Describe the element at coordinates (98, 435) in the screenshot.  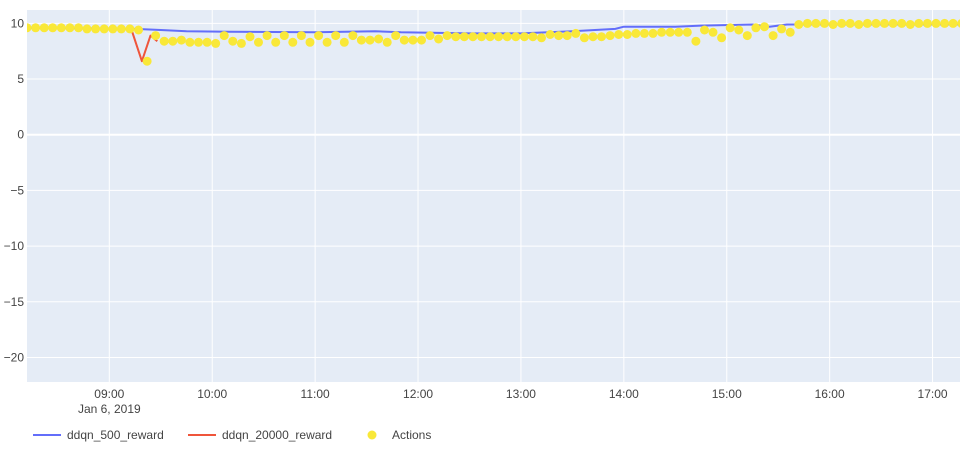
I see `legend-item-ddqn_500_reward: ddqn_500_reward` at that location.